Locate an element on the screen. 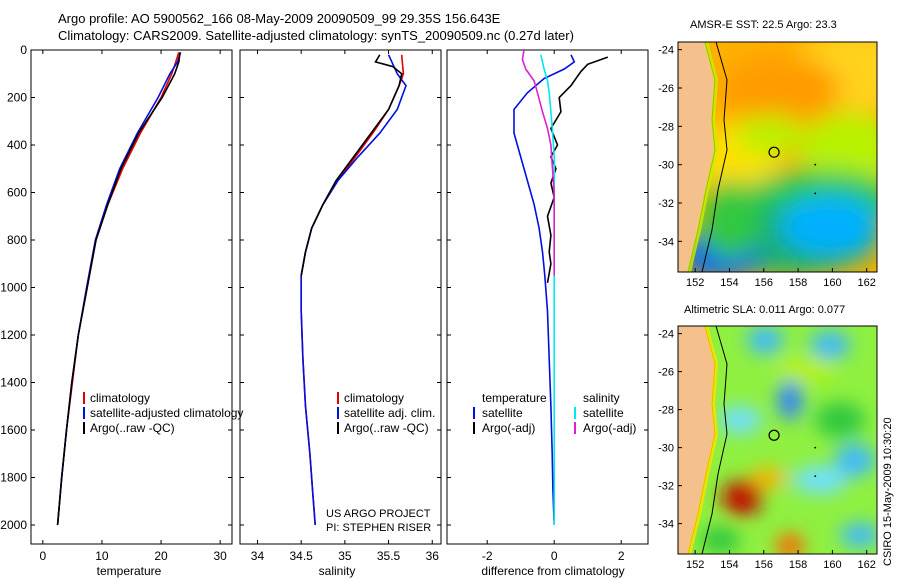 The image size is (900, 580). sst-map-profile-marker is located at coordinates (774, 152).